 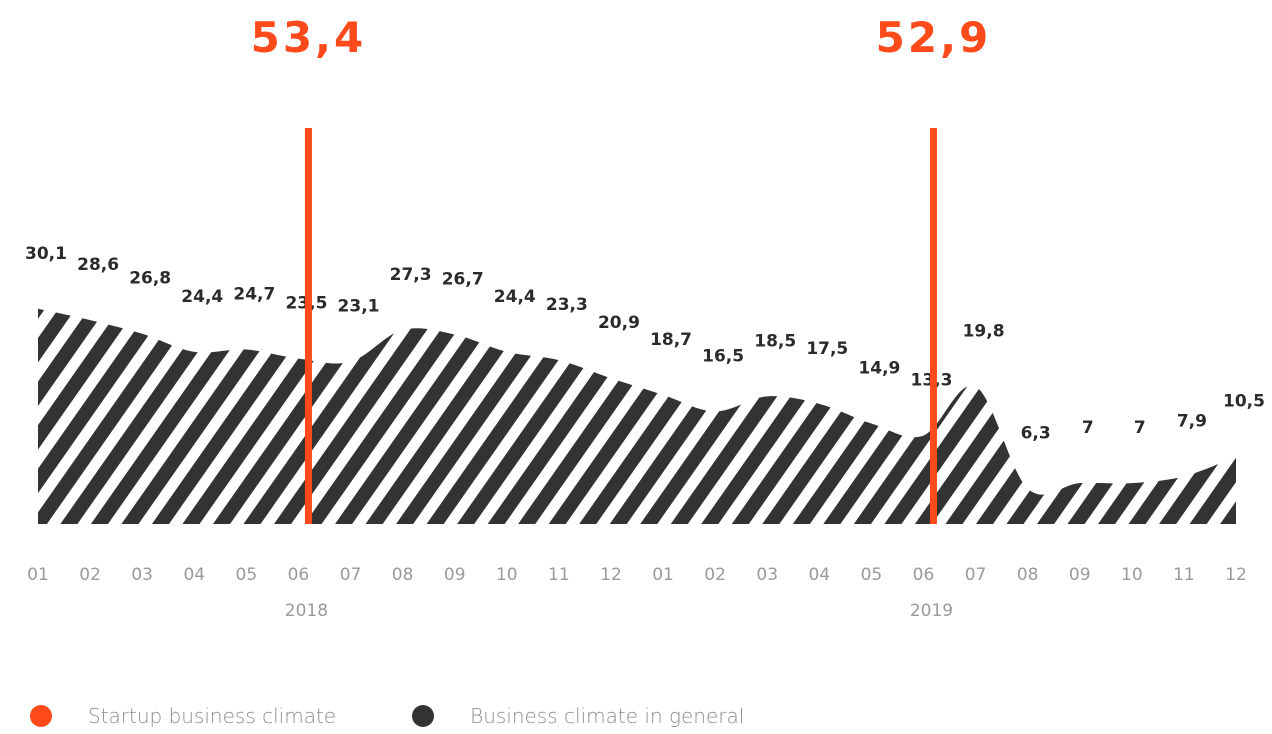 I want to click on legend-label-startup: Startup business climate, so click(x=212, y=716).